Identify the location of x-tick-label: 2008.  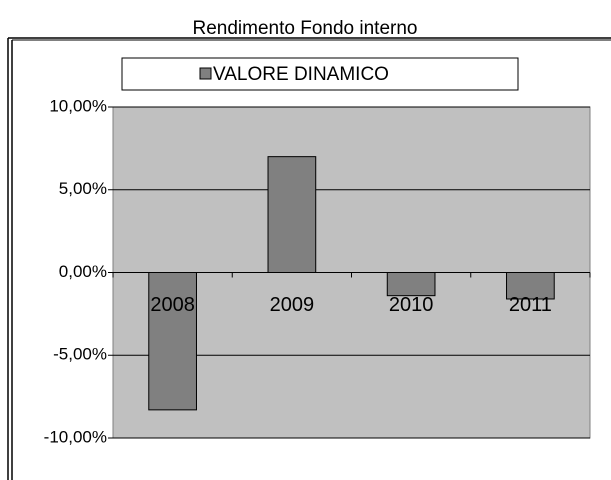
(172, 305).